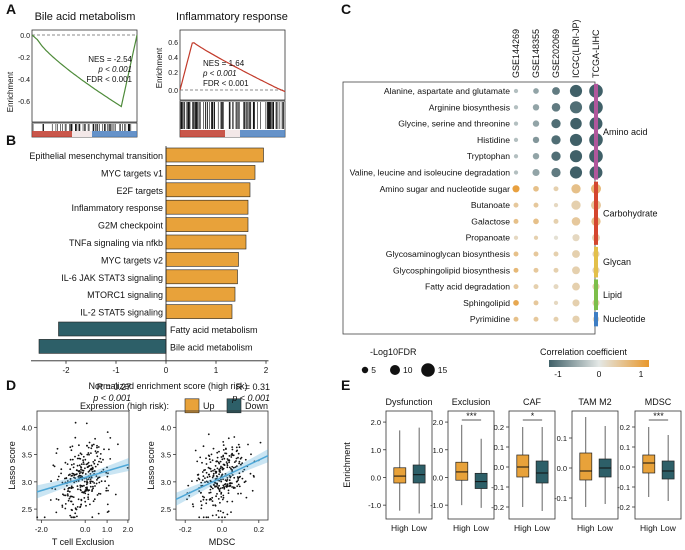 This screenshot has width=685, height=550. Describe the element at coordinates (599, 374) in the screenshot. I see `color-legend-tick: 0` at that location.